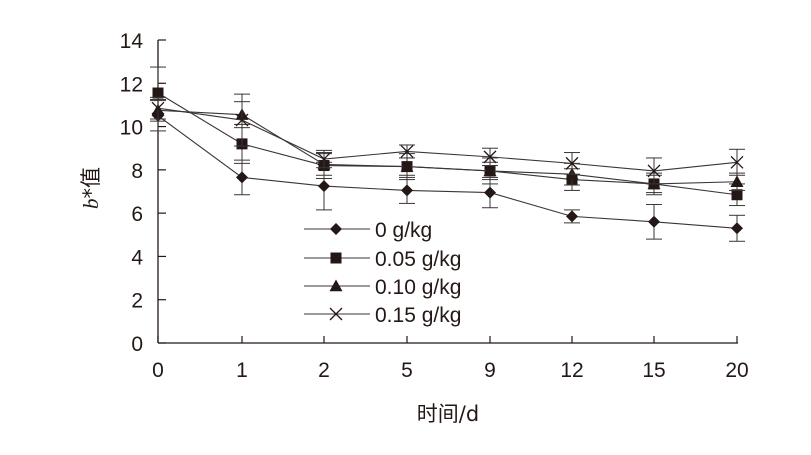 This screenshot has width=811, height=455. Describe the element at coordinates (137, 171) in the screenshot. I see `y-tick-label: 8` at that location.